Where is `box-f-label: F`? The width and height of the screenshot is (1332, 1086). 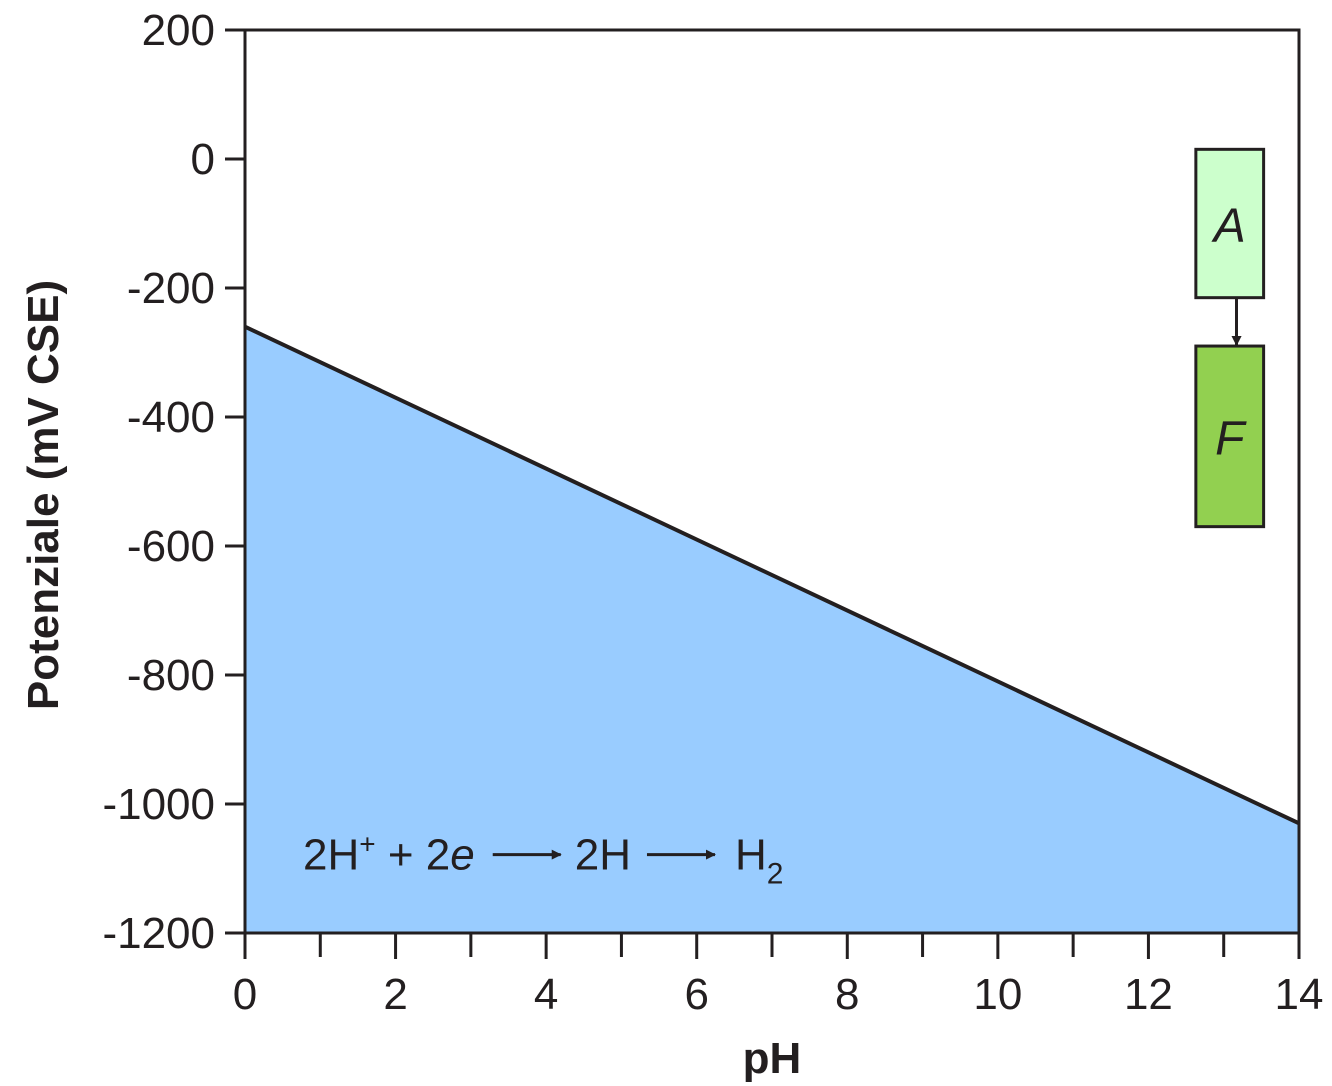 box-f-label: F is located at coordinates (1231, 438).